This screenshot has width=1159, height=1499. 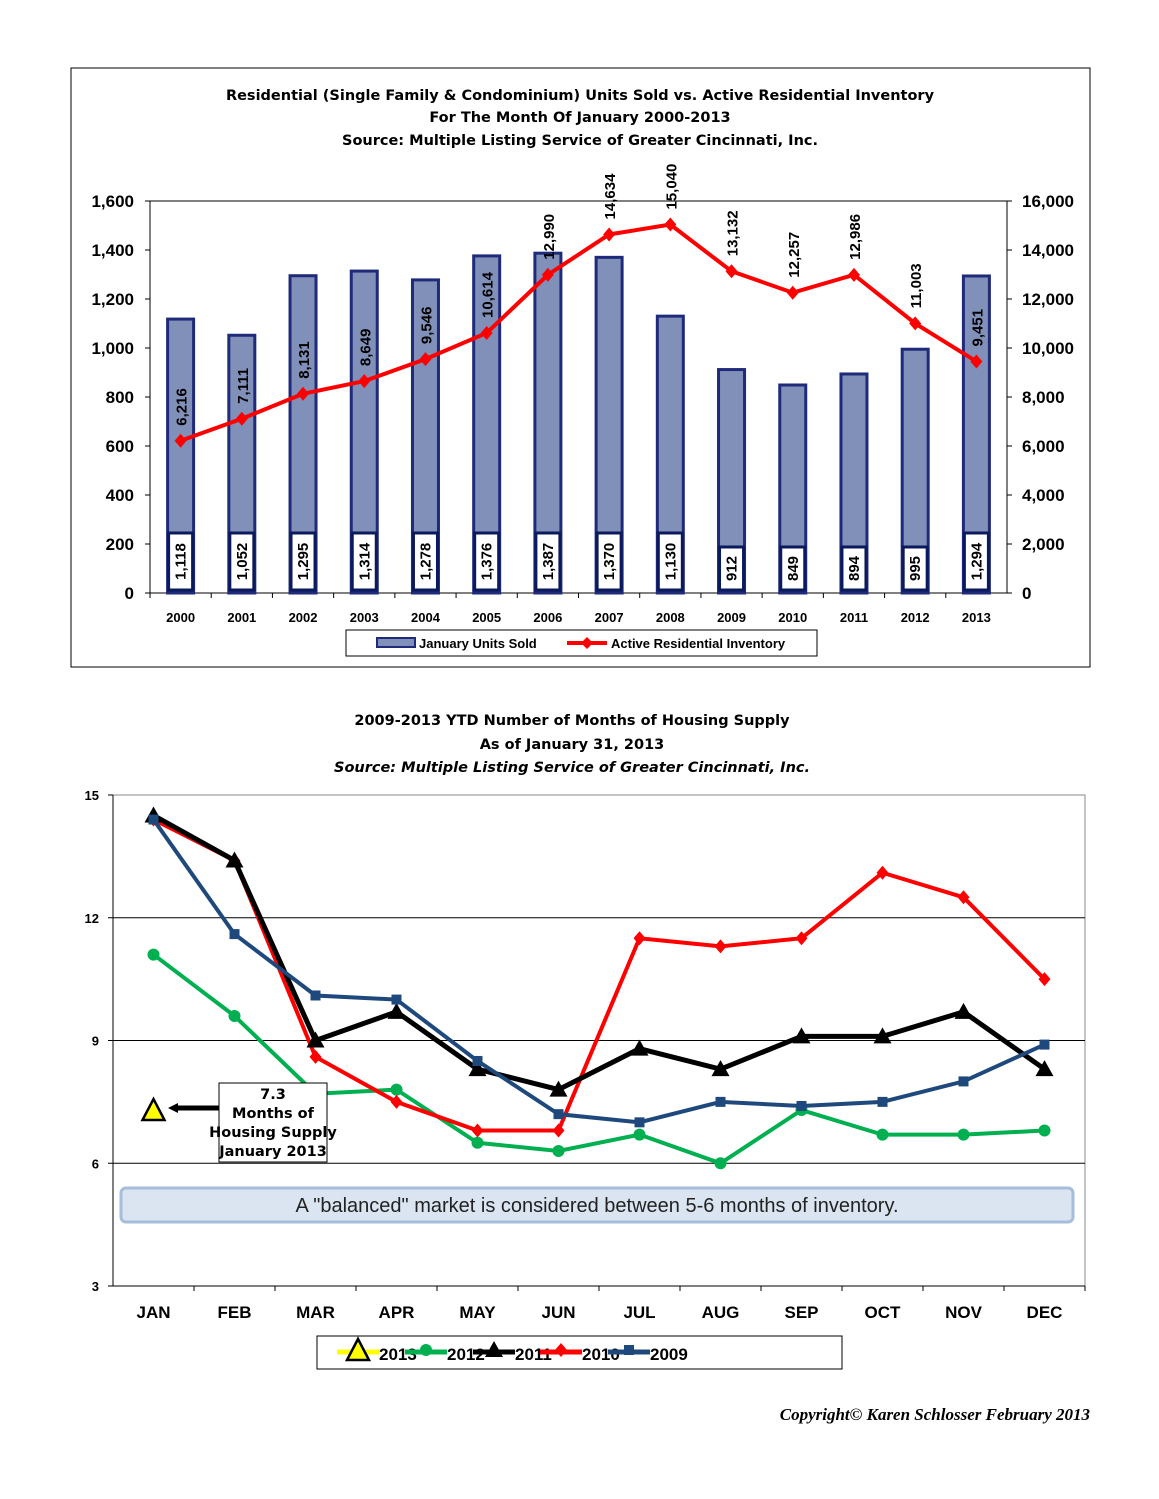 I want to click on bar-value-label: 1,052, so click(x=242, y=562).